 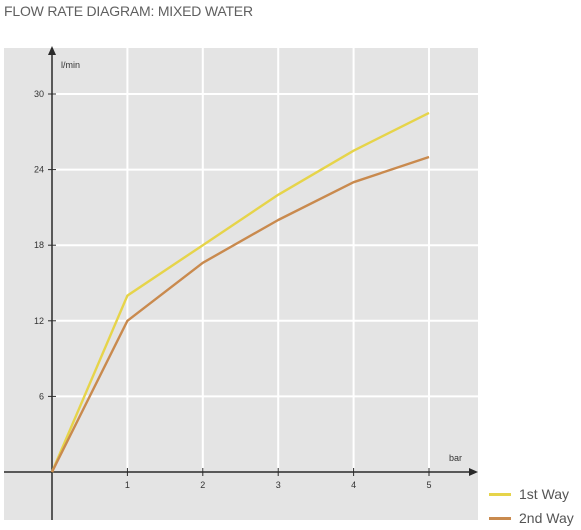 I want to click on y-tick-label-24: 24, so click(x=39, y=170).